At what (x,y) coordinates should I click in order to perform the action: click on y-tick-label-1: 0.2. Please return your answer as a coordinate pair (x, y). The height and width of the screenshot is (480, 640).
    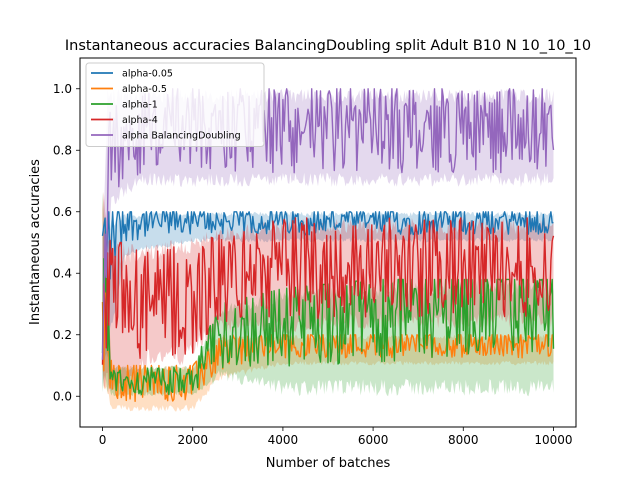
    Looking at the image, I should click on (62, 335).